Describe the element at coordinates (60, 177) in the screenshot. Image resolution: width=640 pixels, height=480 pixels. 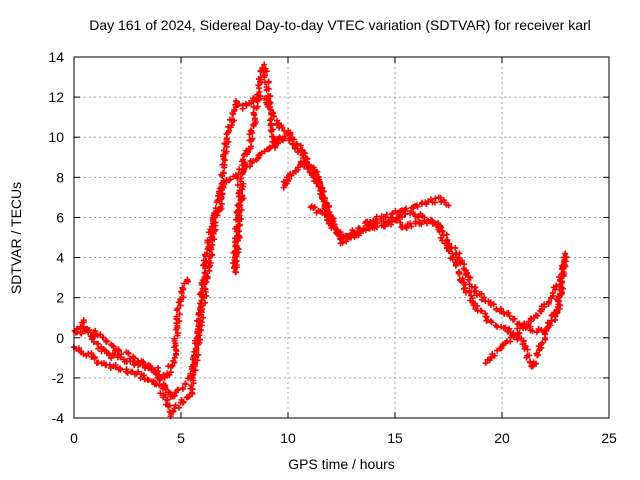
I see `y-tick-label: 8` at that location.